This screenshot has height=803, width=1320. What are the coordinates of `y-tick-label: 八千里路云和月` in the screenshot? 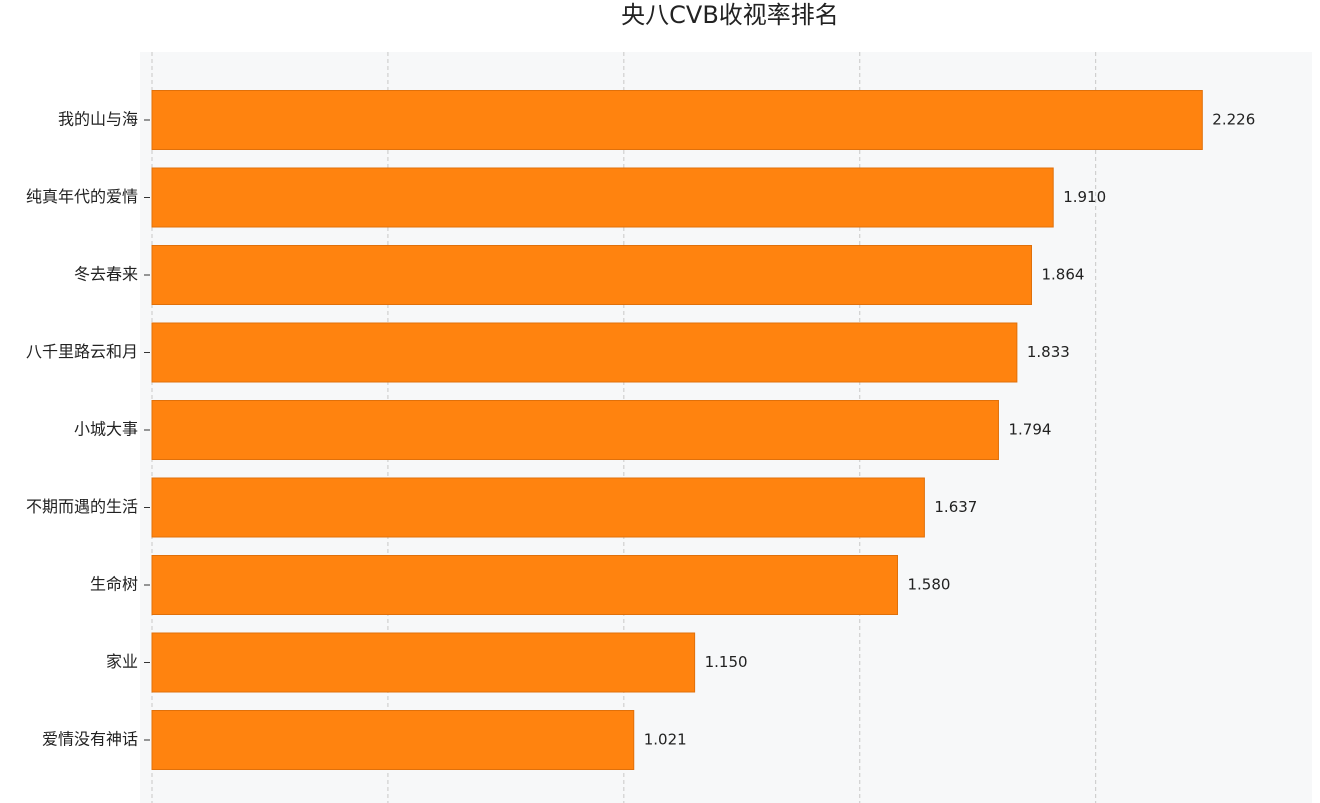 It's located at (82, 351).